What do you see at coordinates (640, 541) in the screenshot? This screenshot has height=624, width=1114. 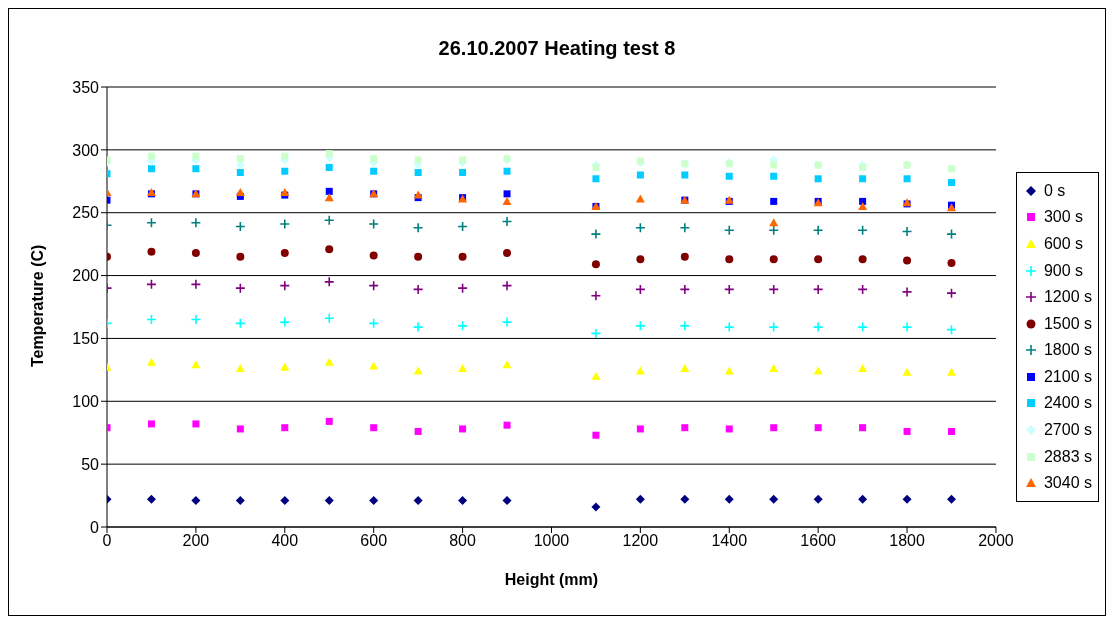 I see `x-tick-label: 1200` at bounding box center [640, 541].